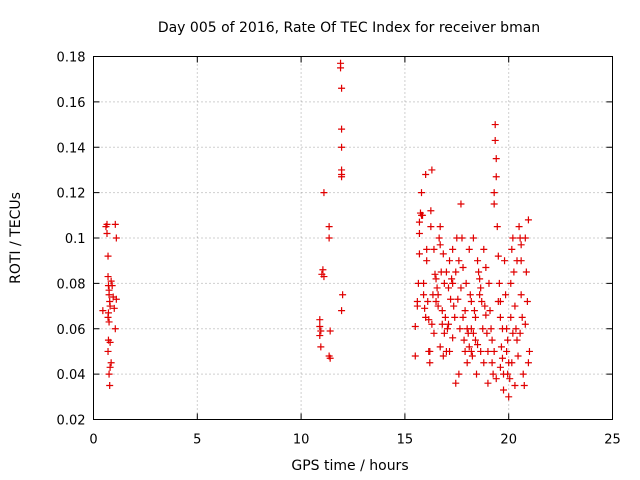 Image resolution: width=640 pixels, height=480 pixels. What do you see at coordinates (71, 375) in the screenshot?
I see `y-tick-label: 0.04` at bounding box center [71, 375].